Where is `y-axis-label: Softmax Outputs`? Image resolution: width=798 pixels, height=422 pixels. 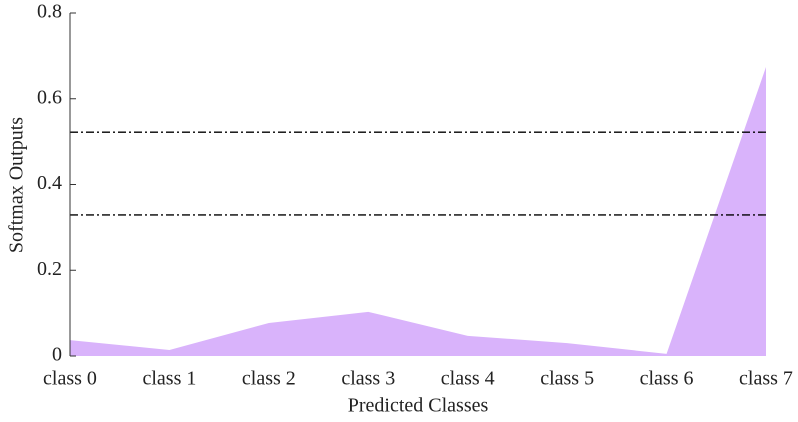 y-axis-label: Softmax Outputs is located at coordinates (17, 185).